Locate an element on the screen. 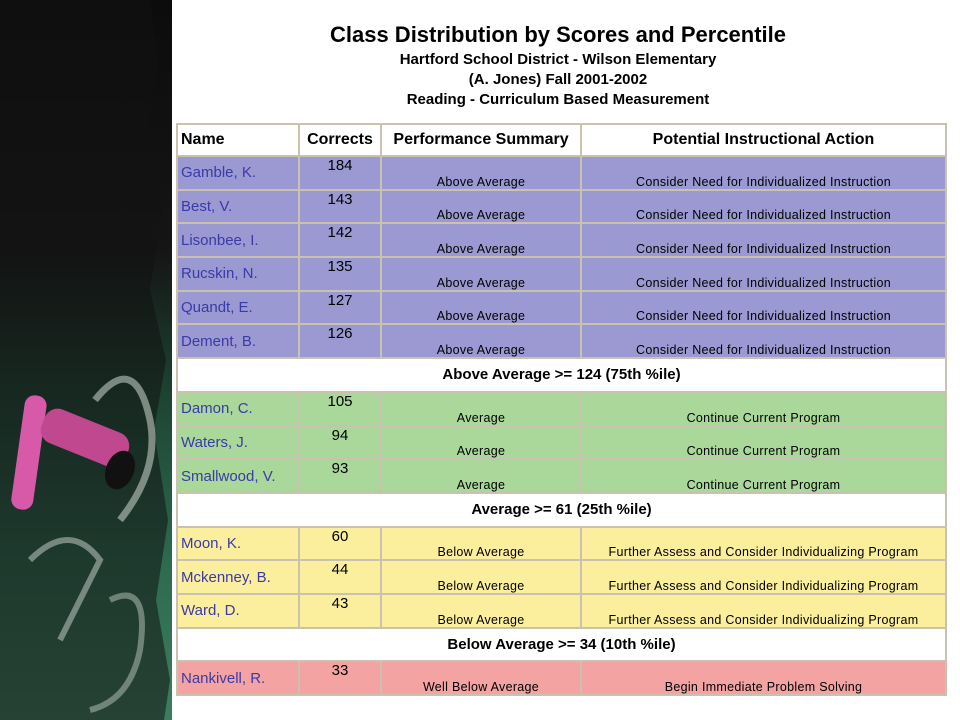  student-name: Damon, C. is located at coordinates (238, 408).